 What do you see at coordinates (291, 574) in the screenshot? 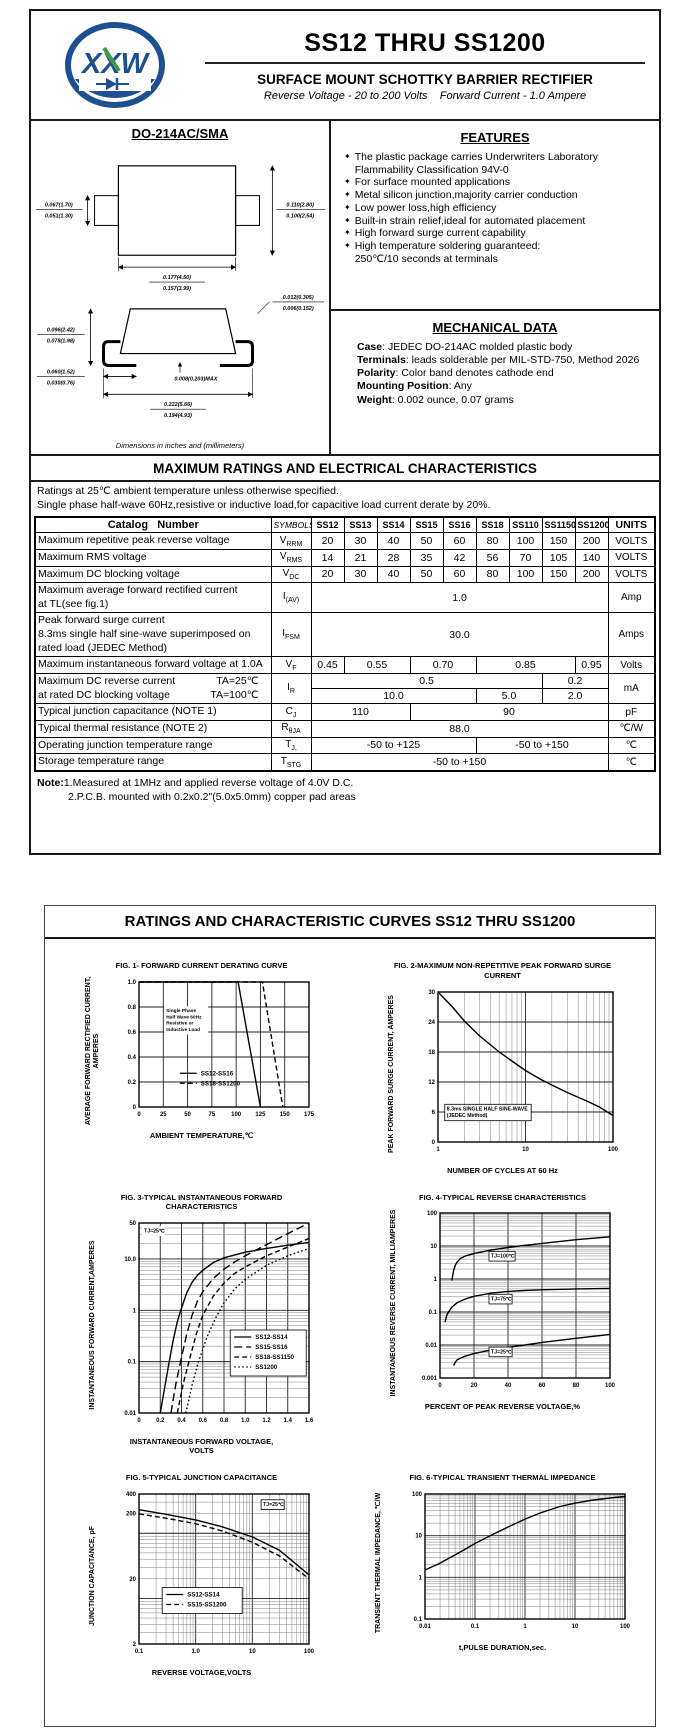
I see `table-cell: VDC` at bounding box center [291, 574].